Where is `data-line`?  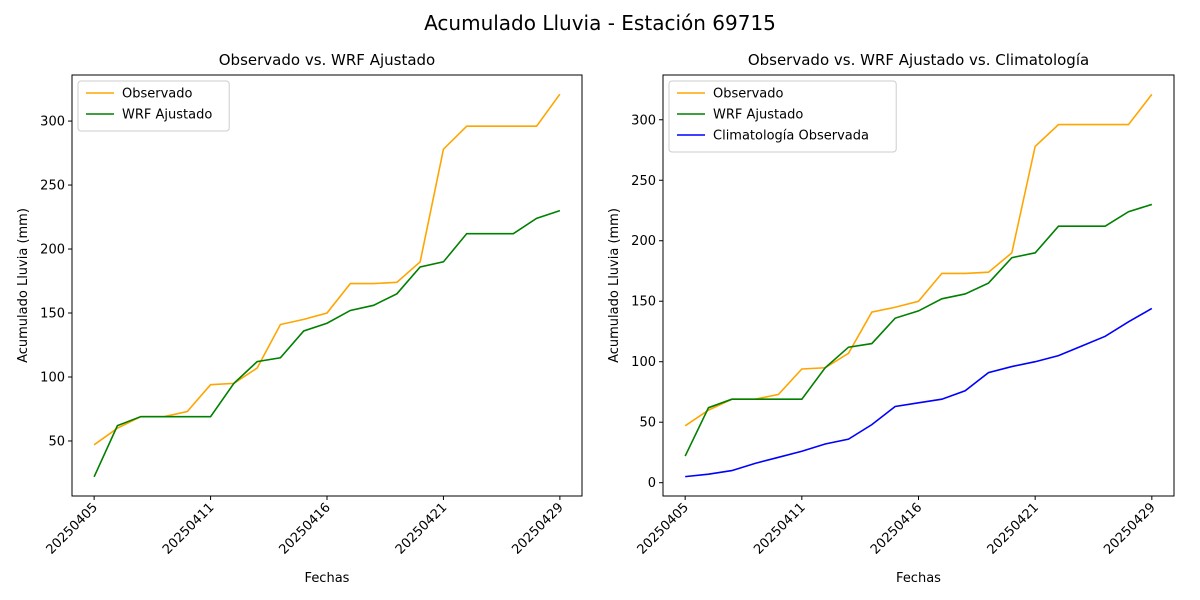
data-line is located at coordinates (919, 392).